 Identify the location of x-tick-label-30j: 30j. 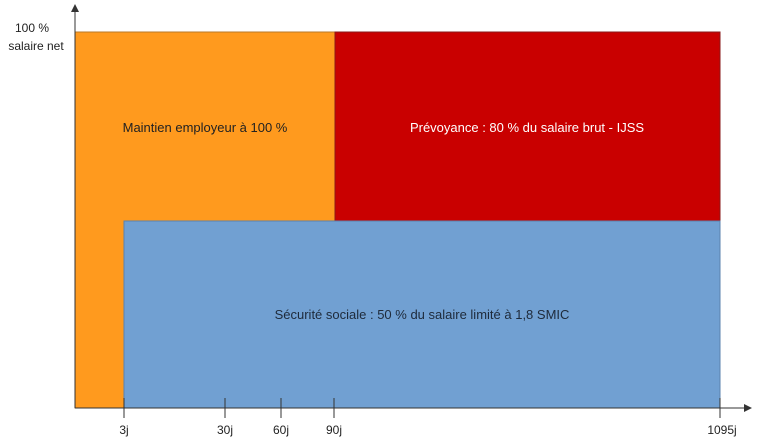
(225, 430).